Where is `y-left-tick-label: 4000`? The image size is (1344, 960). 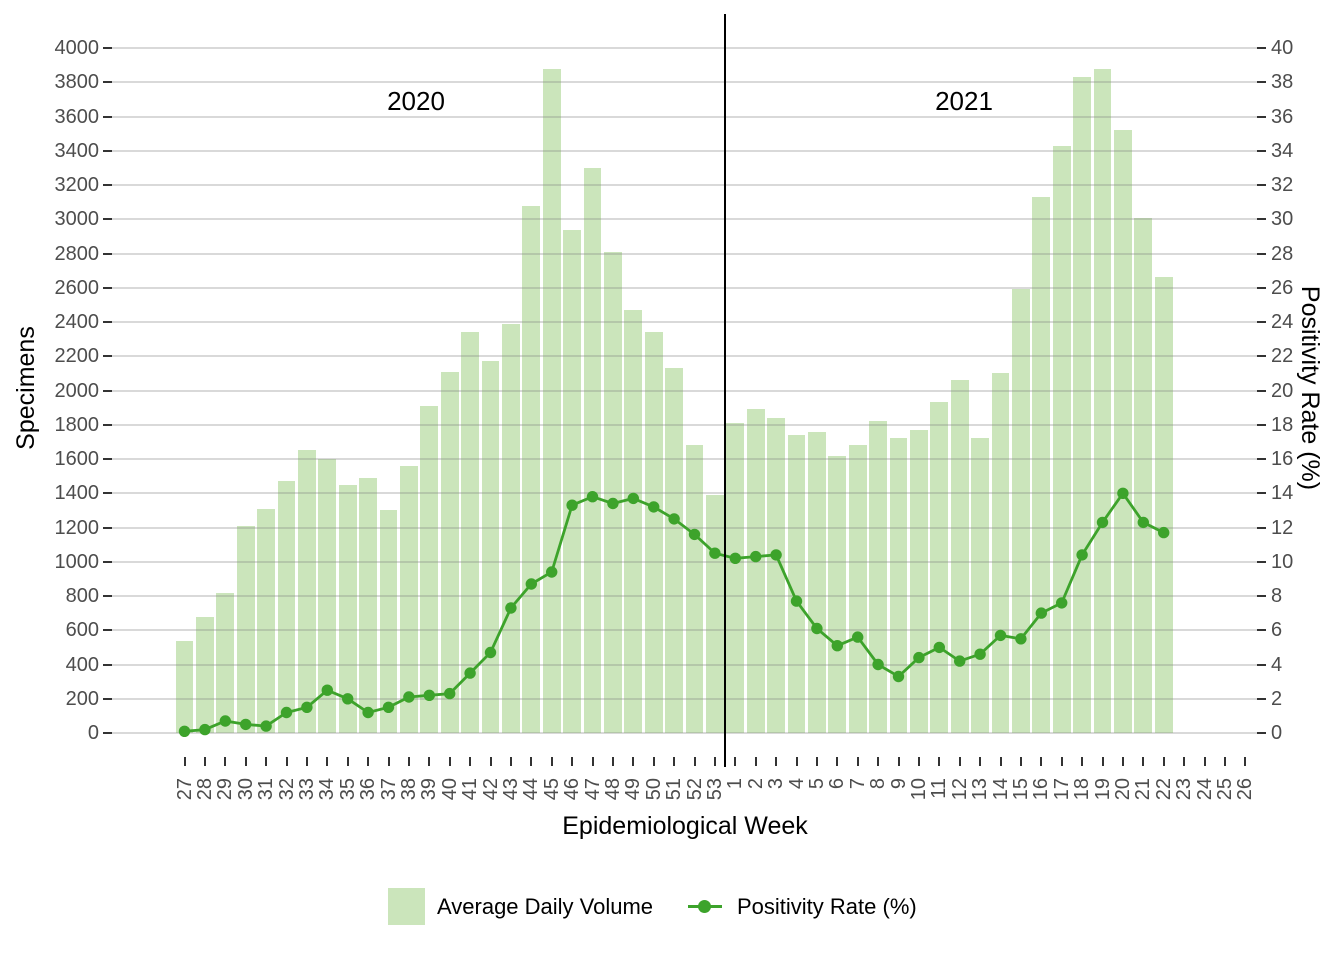 y-left-tick-label: 4000 is located at coordinates (77, 48).